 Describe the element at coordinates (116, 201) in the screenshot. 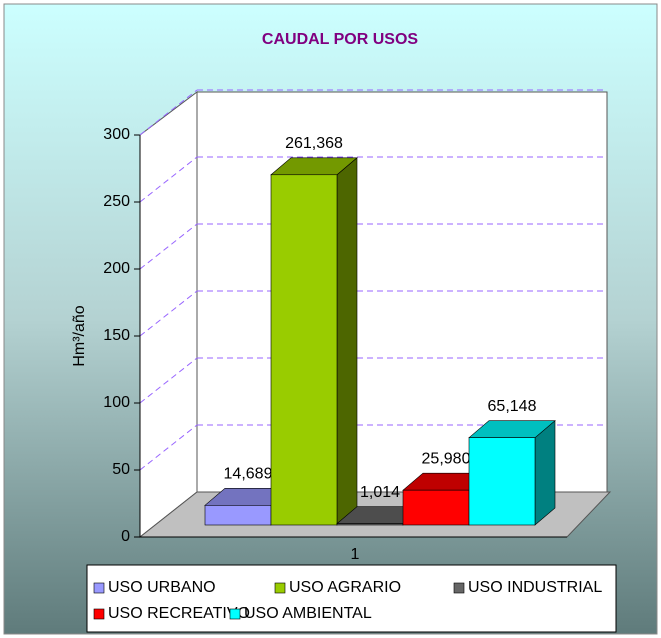

I see `y-tick-label: 250` at that location.